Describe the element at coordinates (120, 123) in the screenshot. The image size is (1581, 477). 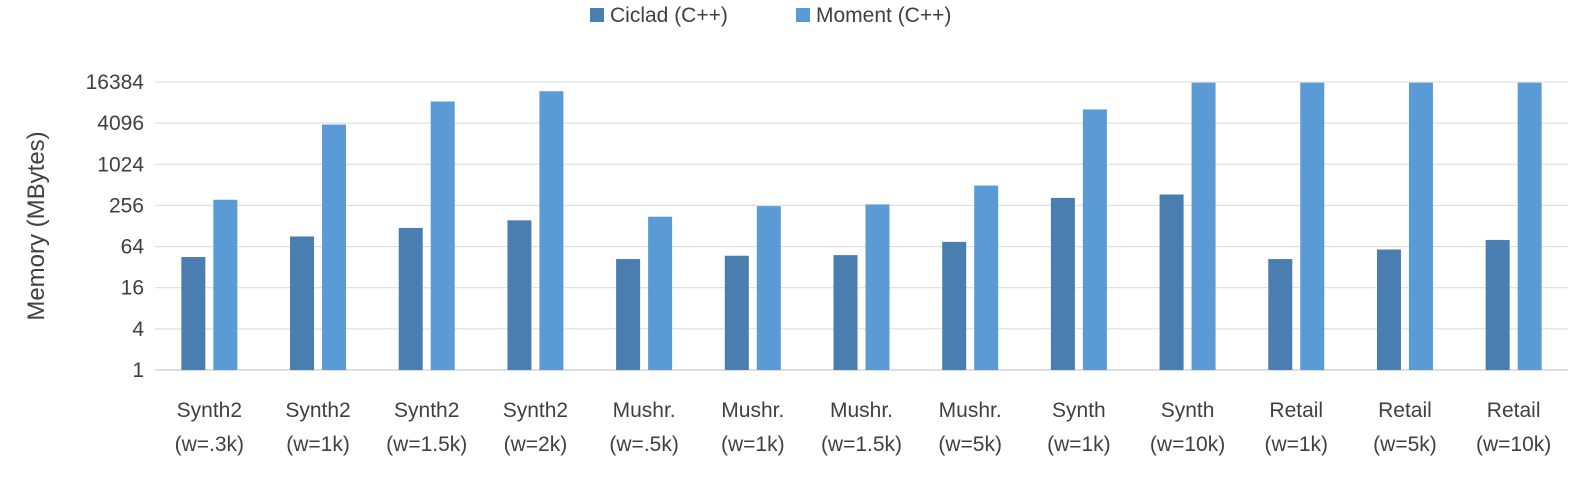
I see `y-tick-label: 4096` at that location.